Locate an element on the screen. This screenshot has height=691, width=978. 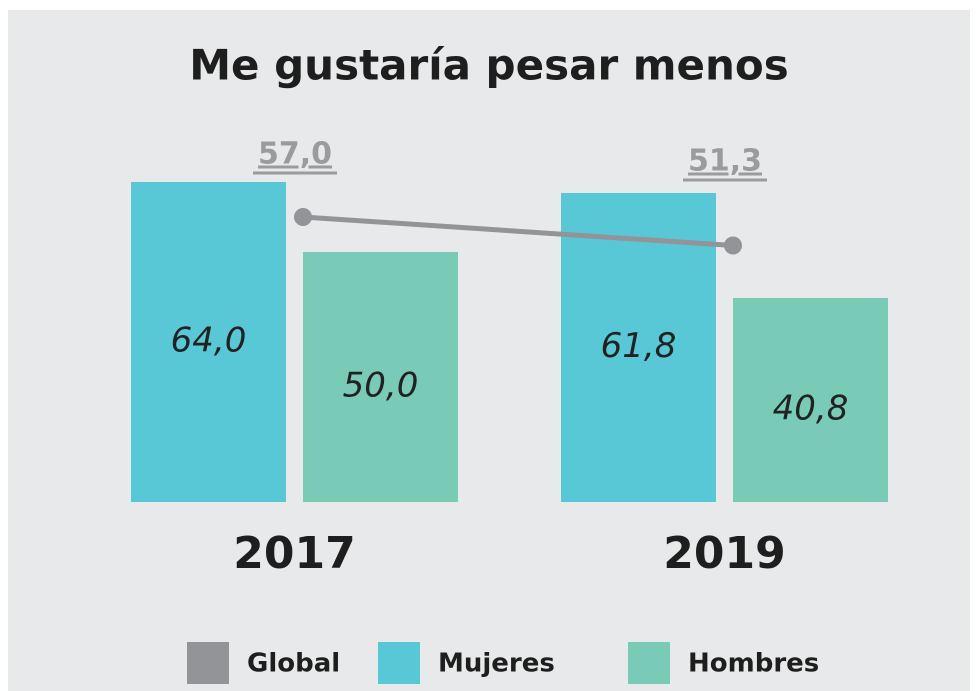
x-tick-label: 2017 is located at coordinates (294, 553).